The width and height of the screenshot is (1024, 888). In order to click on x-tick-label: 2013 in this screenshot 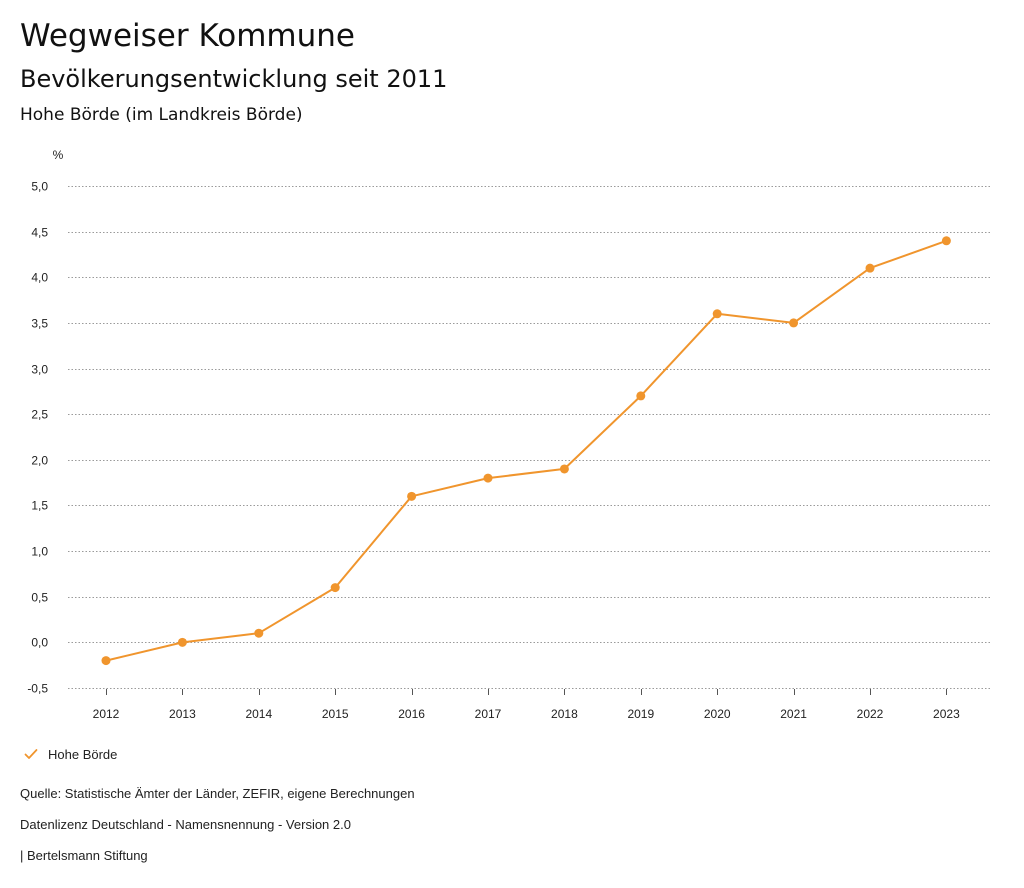, I will do `click(182, 714)`.